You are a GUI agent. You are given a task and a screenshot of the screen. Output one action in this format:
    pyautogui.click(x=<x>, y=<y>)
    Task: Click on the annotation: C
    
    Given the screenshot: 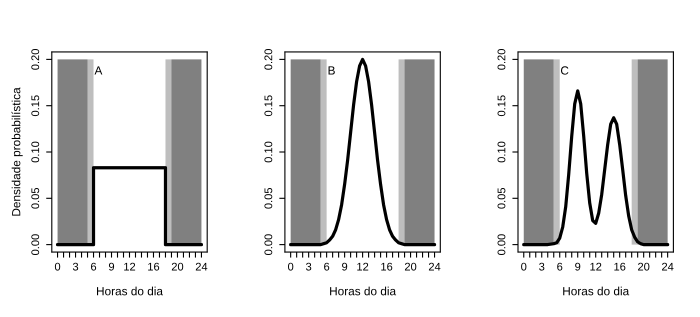 What is the action you would take?
    pyautogui.click(x=564, y=70)
    